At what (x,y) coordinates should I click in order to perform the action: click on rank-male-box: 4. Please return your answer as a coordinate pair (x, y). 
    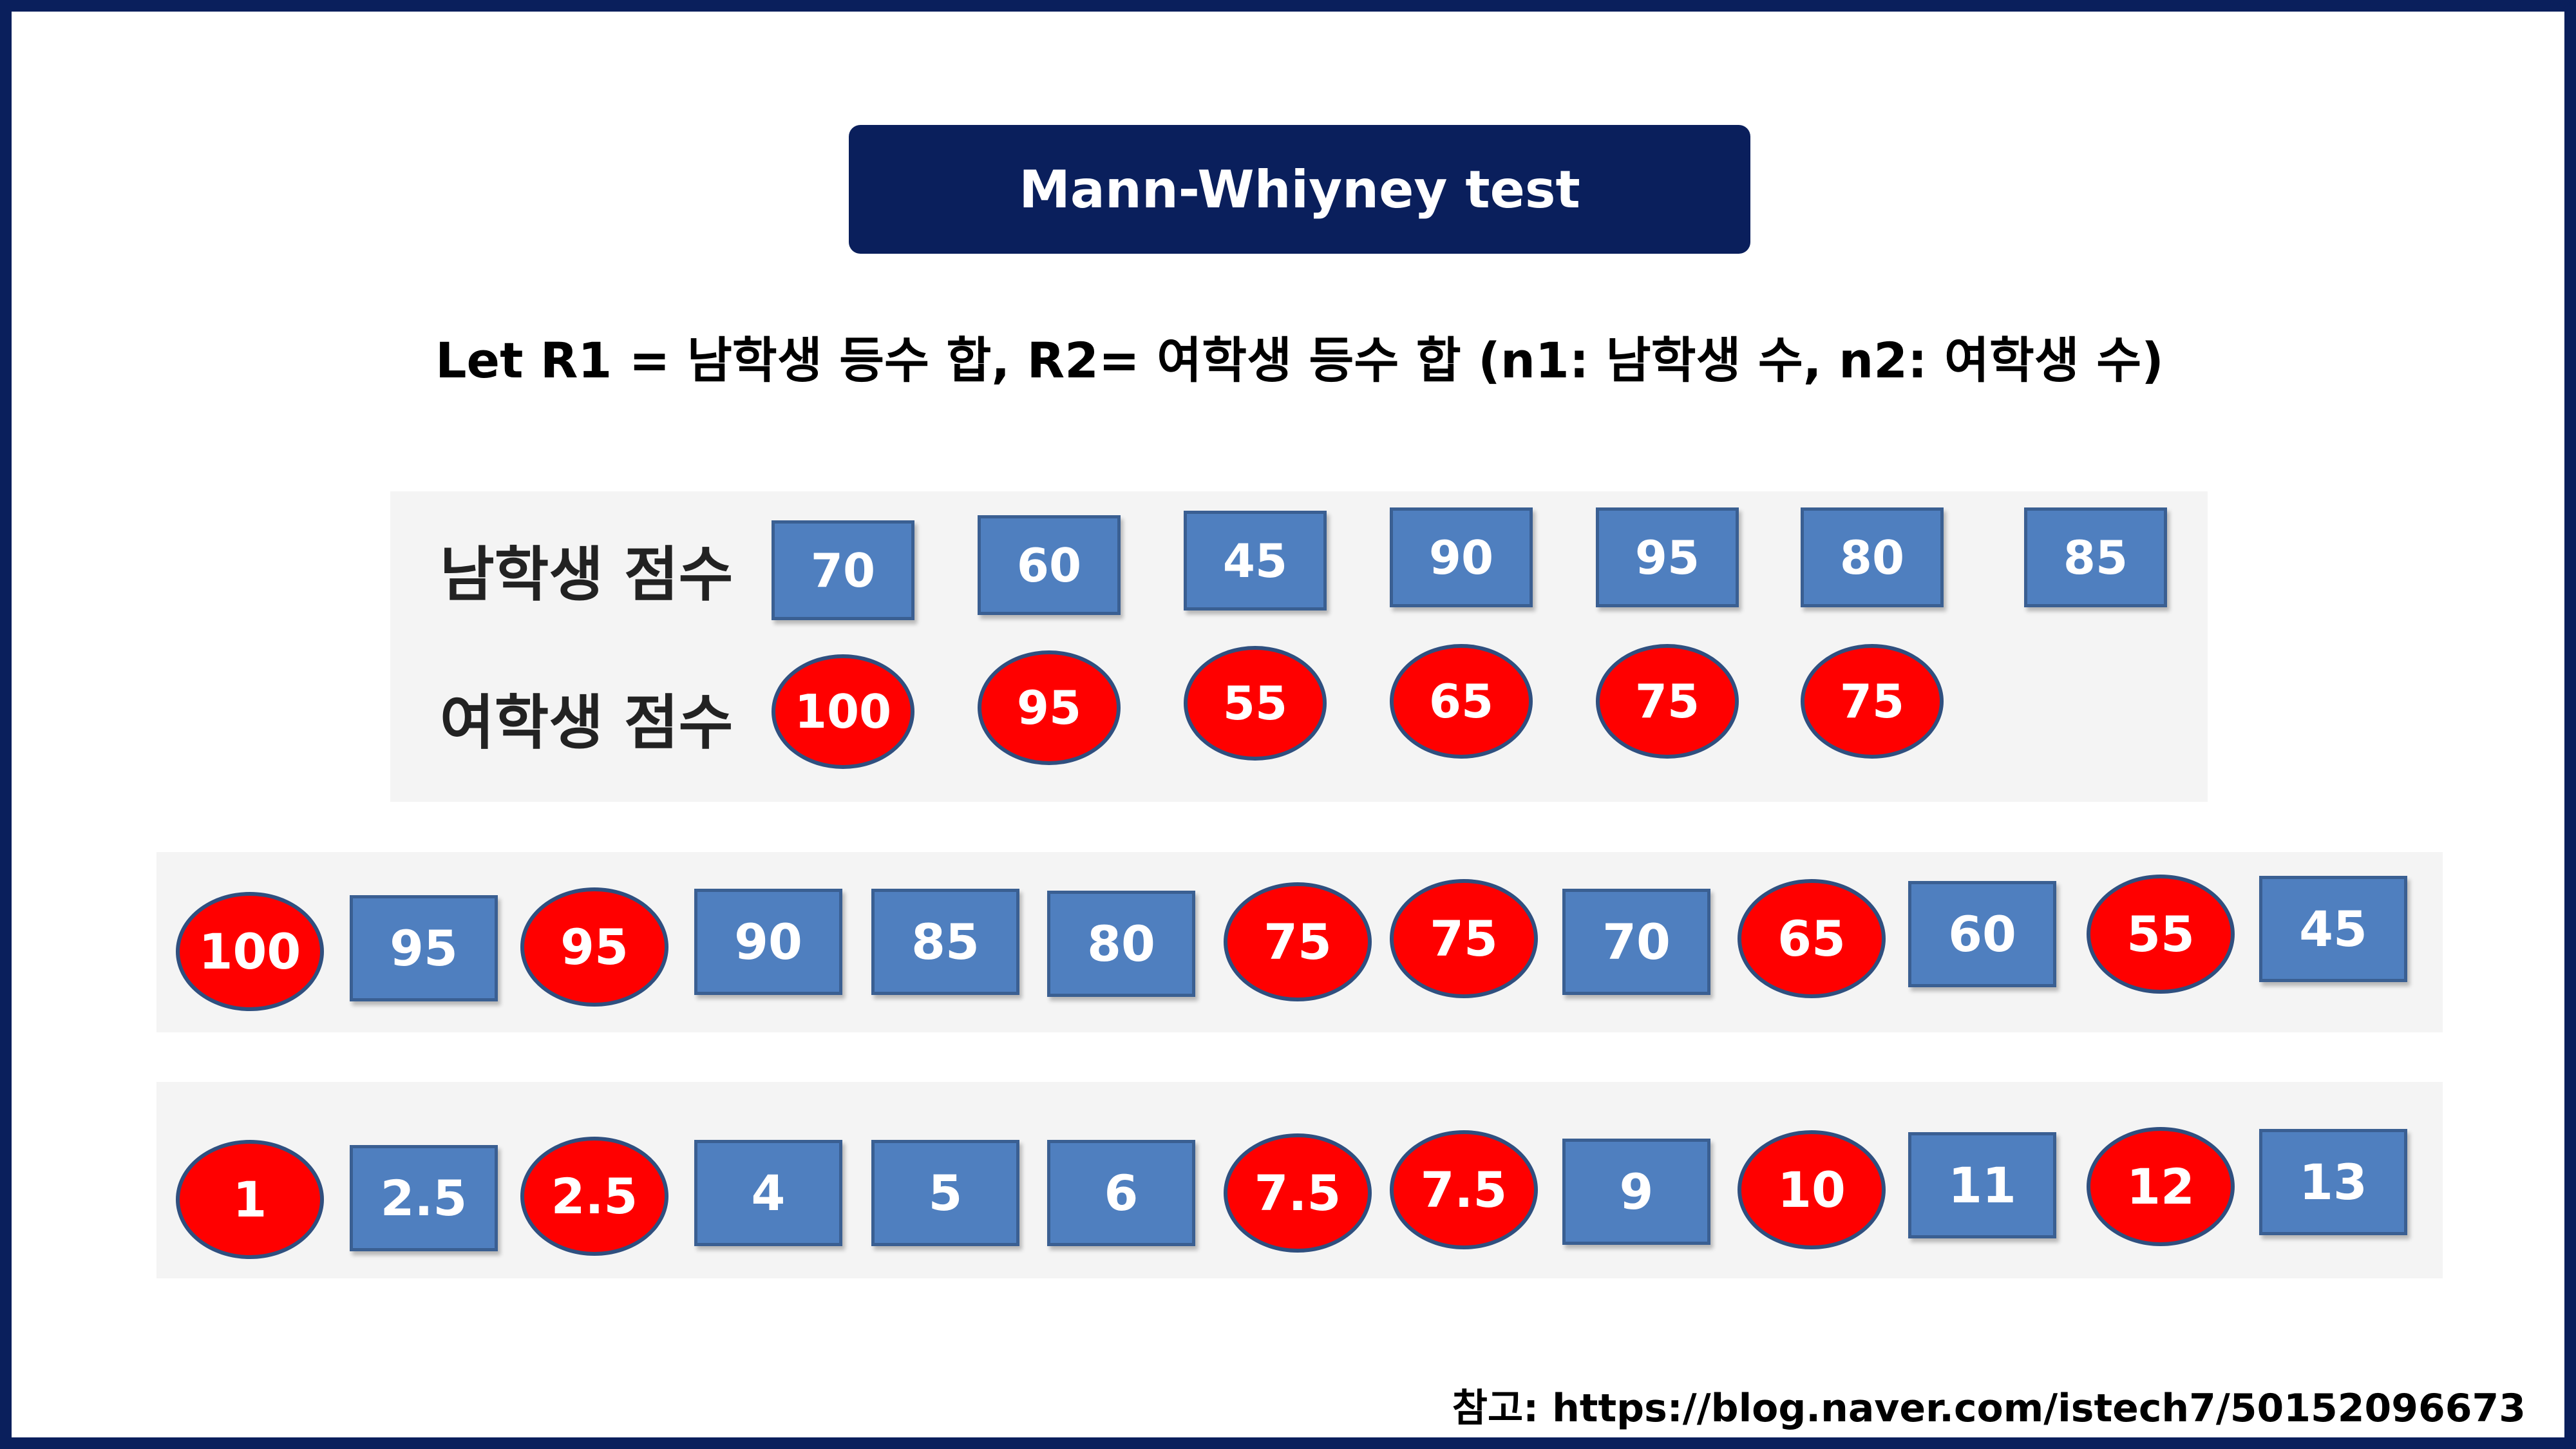
    Looking at the image, I should click on (768, 1193).